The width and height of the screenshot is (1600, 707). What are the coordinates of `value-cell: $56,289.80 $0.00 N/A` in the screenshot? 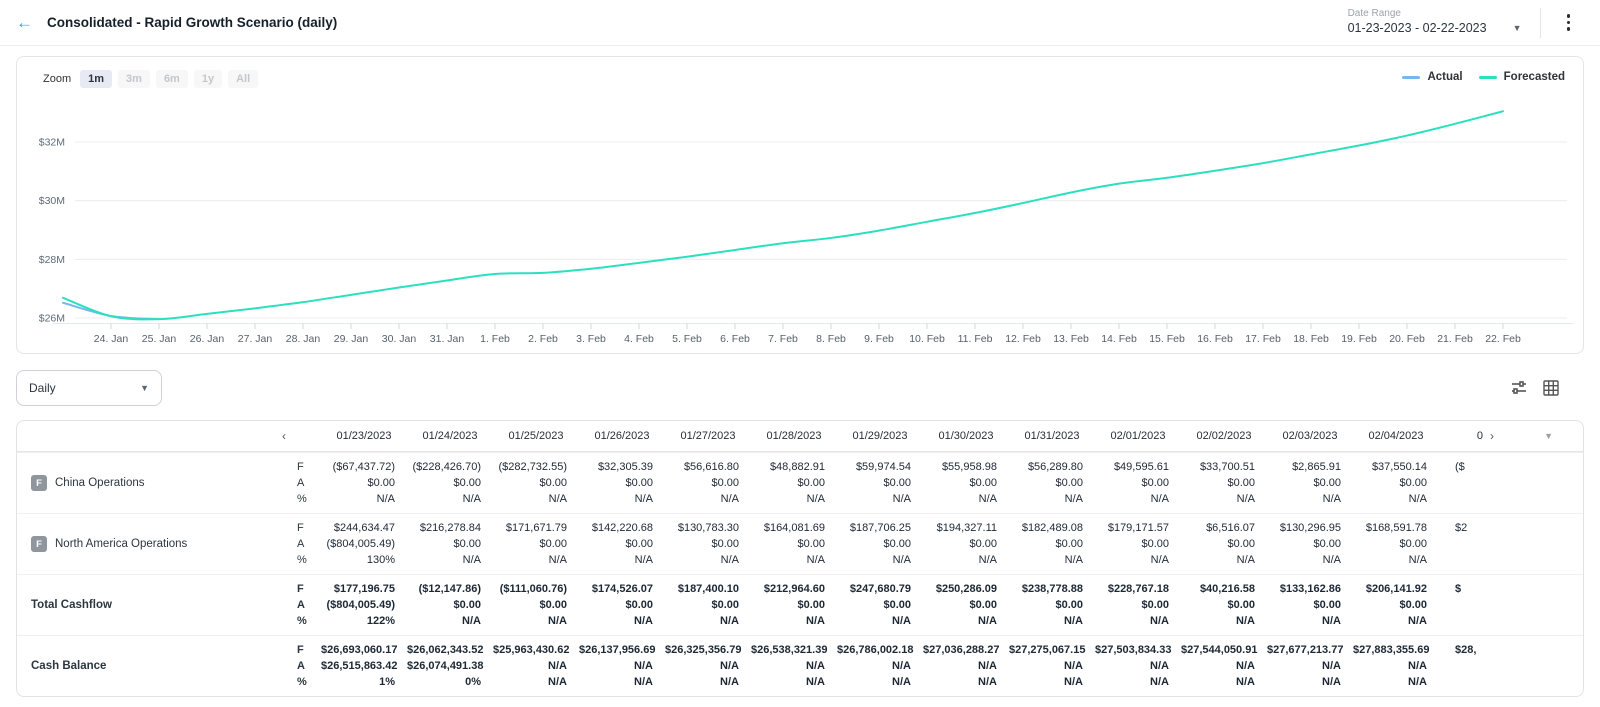 It's located at (1055, 483).